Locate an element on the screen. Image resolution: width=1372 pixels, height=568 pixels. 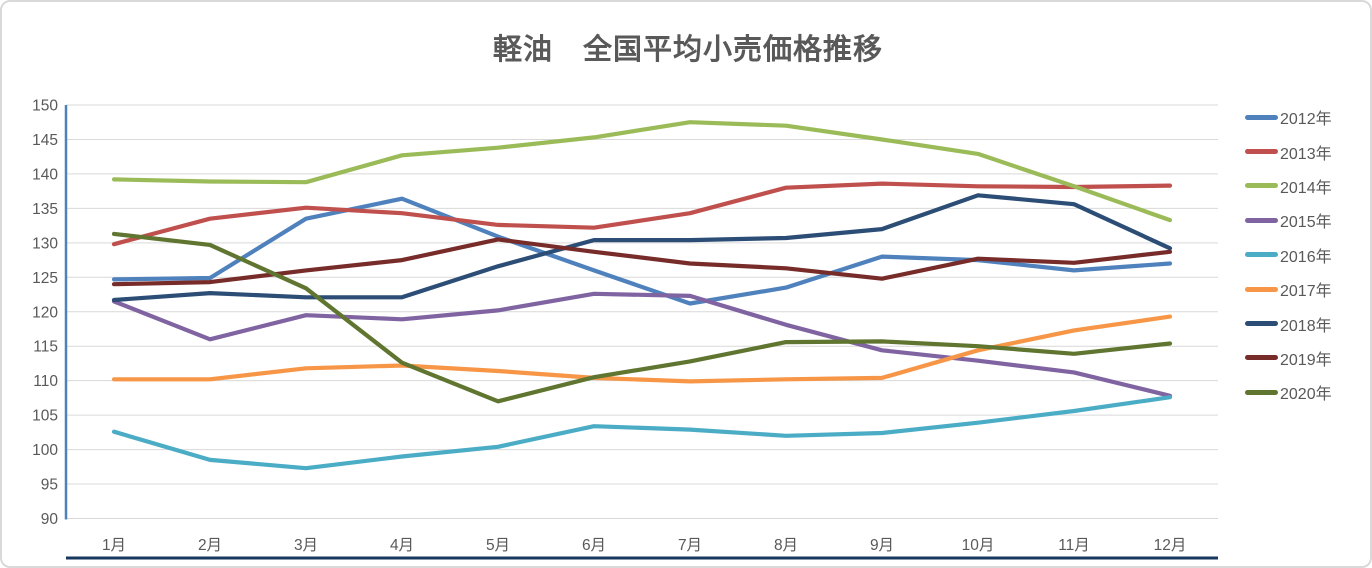
legend-label: 2014年 is located at coordinates (1306, 188).